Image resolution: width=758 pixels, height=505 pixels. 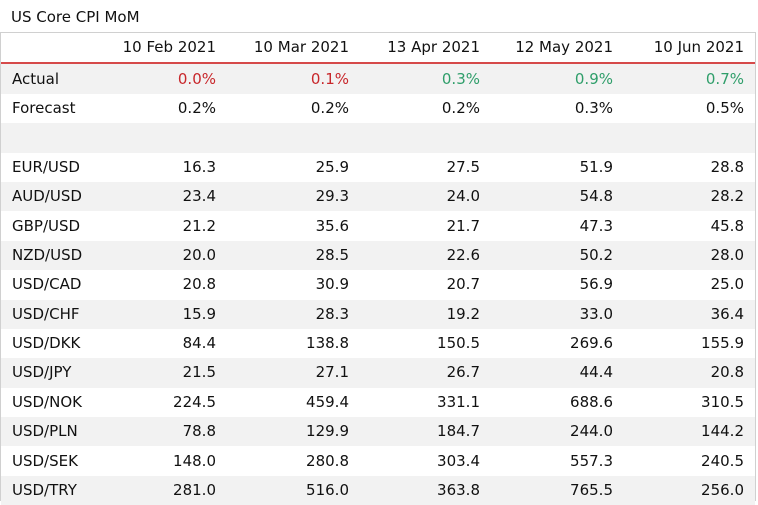 What do you see at coordinates (169, 78) in the screenshot?
I see `actual-value: 0.0%` at bounding box center [169, 78].